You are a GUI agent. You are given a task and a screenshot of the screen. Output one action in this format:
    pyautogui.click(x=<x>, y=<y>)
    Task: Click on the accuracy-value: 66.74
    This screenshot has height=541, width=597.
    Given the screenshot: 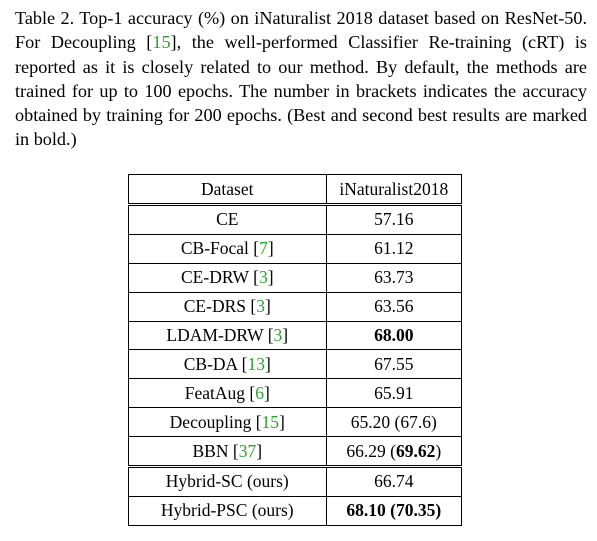 What is the action you would take?
    pyautogui.click(x=394, y=481)
    